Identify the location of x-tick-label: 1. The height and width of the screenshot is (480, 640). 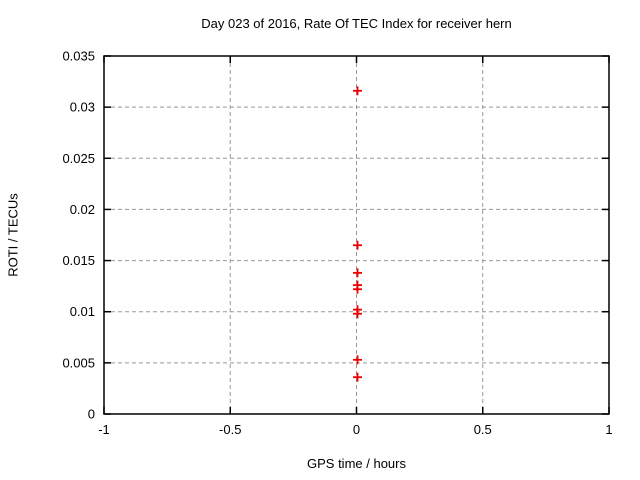
(608, 429).